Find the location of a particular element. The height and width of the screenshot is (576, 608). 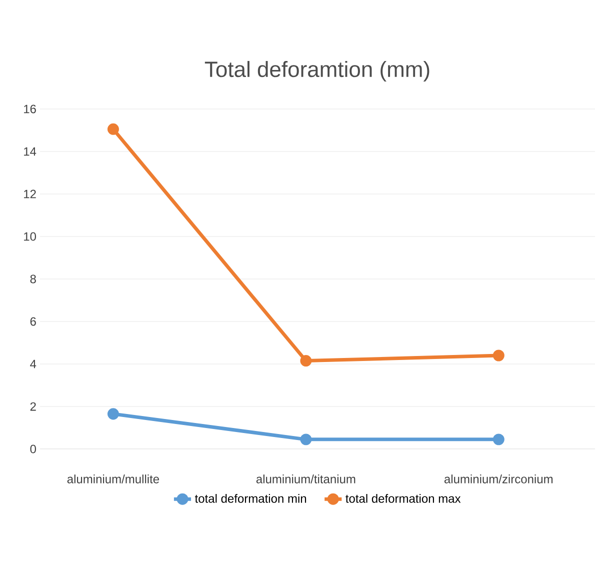

y-tick-label: 6 is located at coordinates (33, 321).